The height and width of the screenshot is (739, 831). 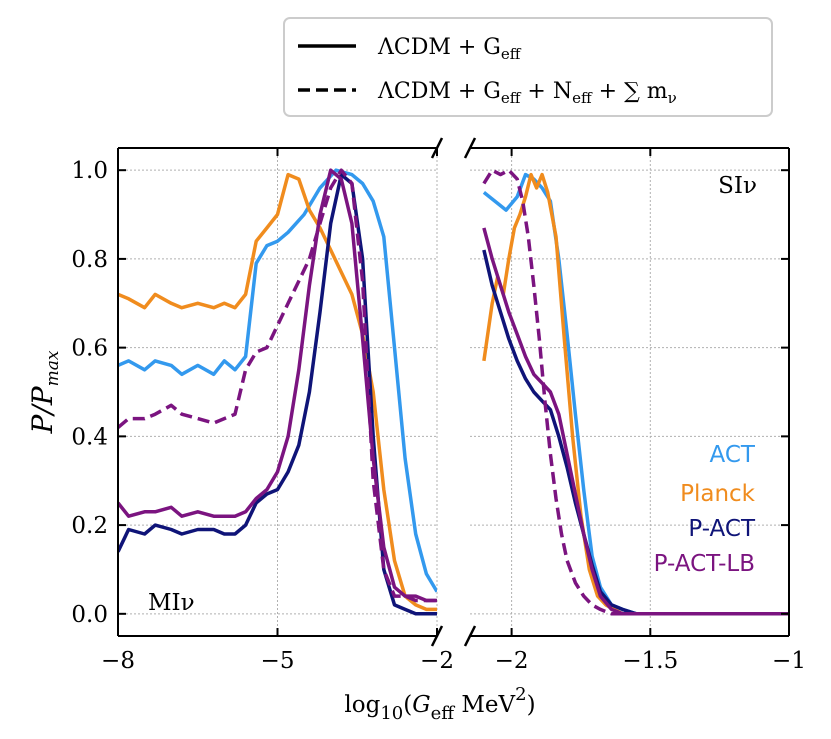 What do you see at coordinates (89, 171) in the screenshot?
I see `y-tick-label: 1.0` at bounding box center [89, 171].